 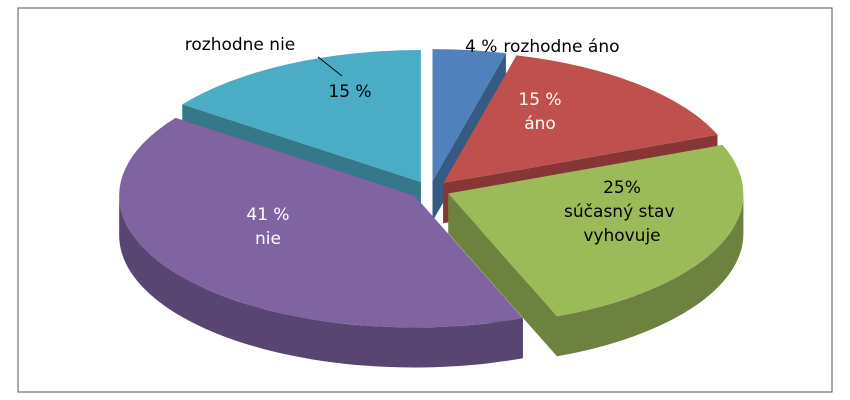 I want to click on value-label: 4 %, so click(x=481, y=47).